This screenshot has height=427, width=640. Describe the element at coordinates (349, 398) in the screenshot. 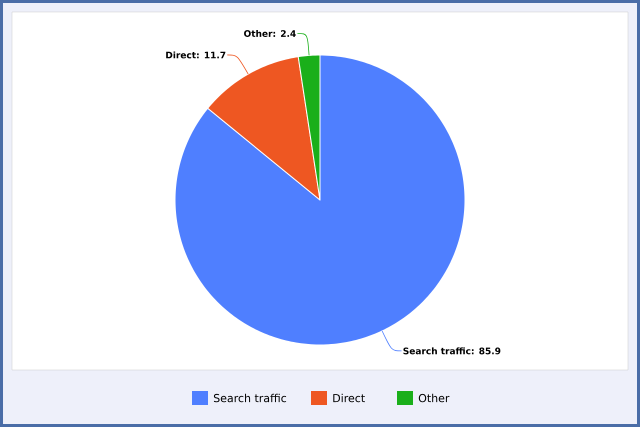

I see `legend-label: Direct` at that location.